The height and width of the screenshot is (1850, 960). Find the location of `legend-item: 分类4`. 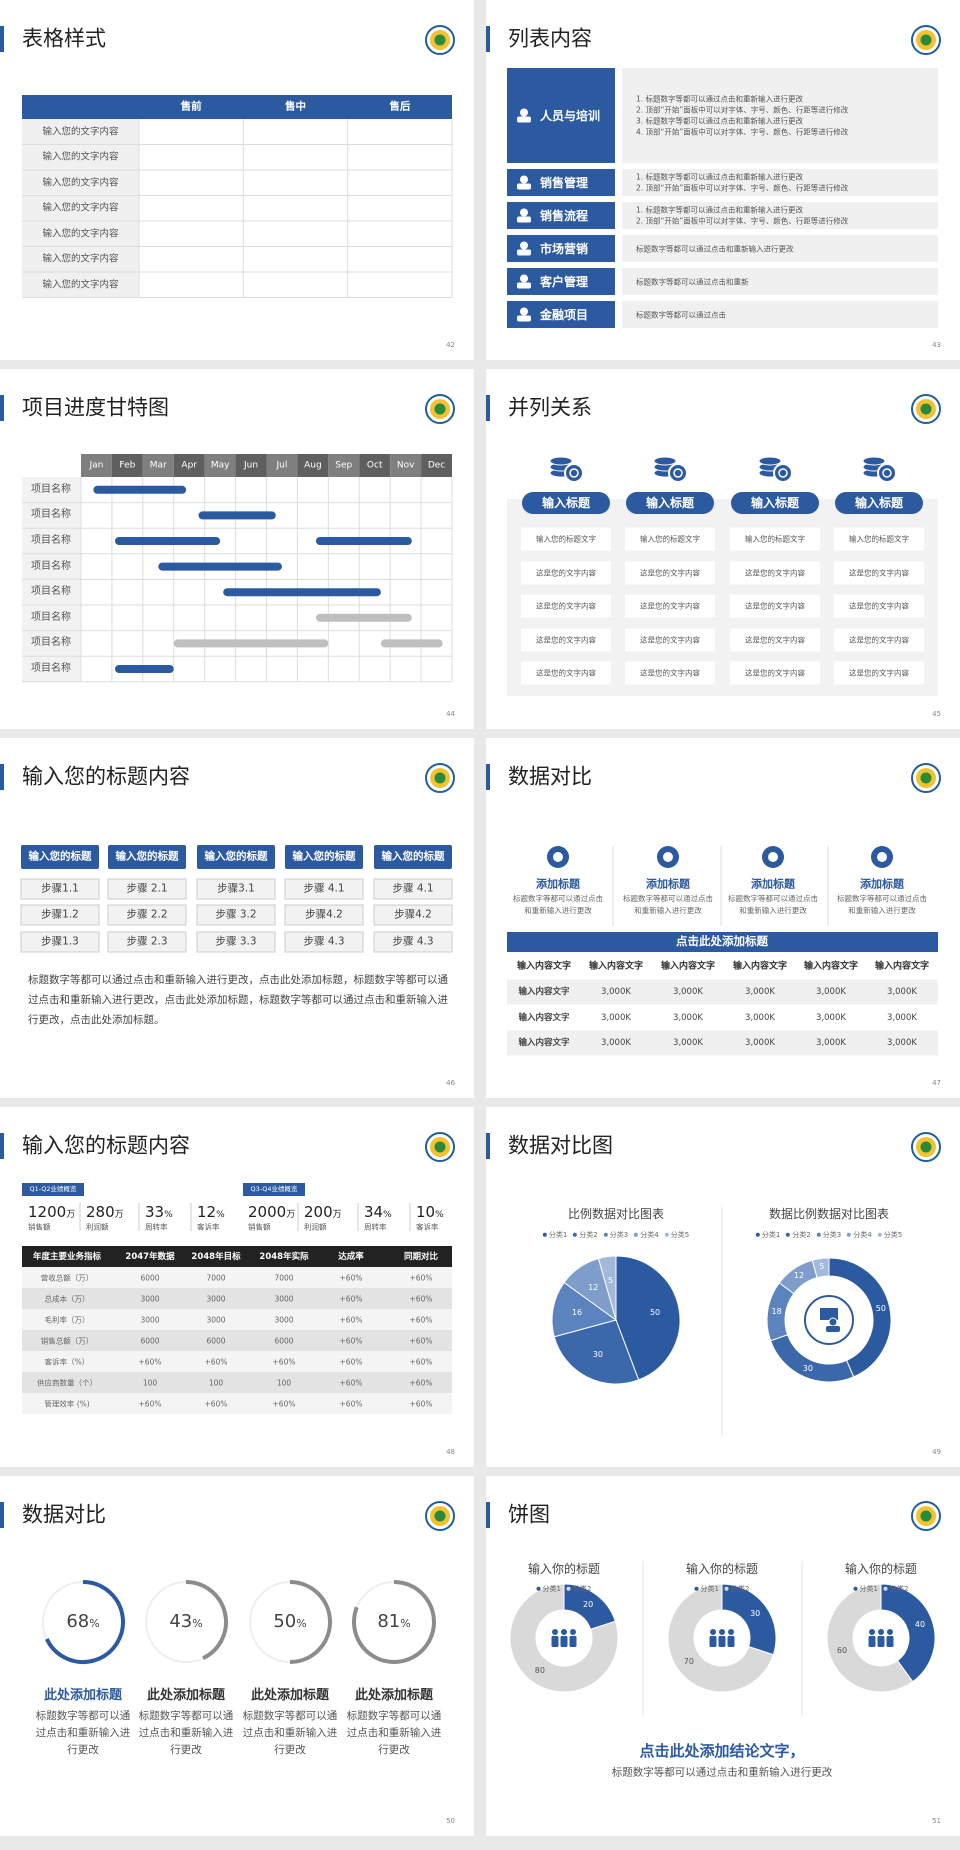

legend-item: 分类4 is located at coordinates (859, 1235).